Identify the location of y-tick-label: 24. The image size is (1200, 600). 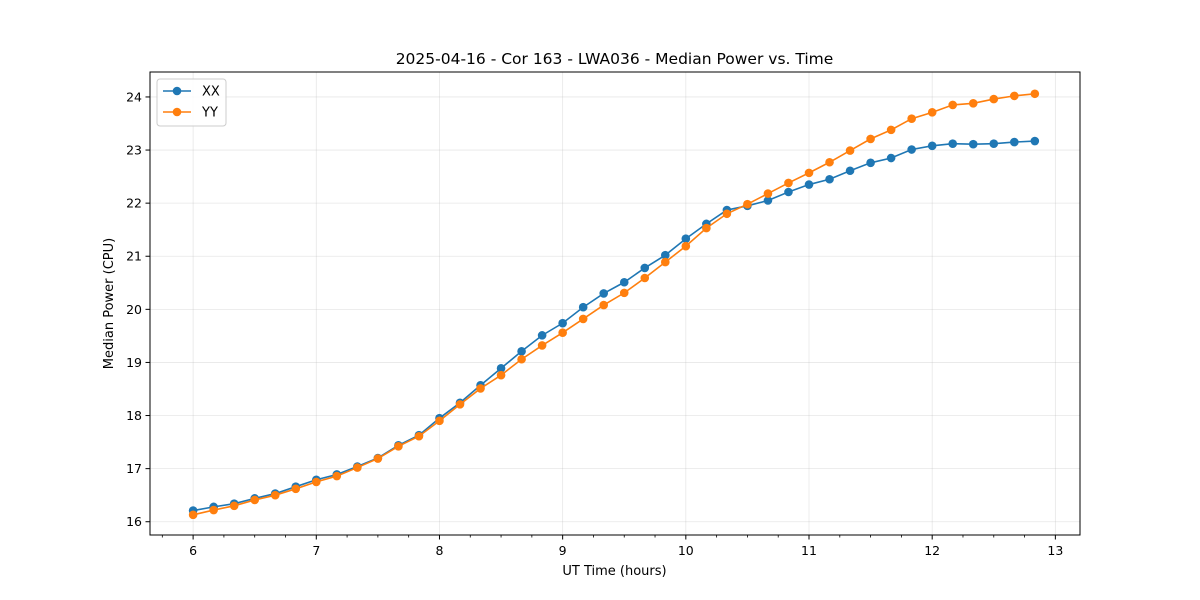
(134, 96).